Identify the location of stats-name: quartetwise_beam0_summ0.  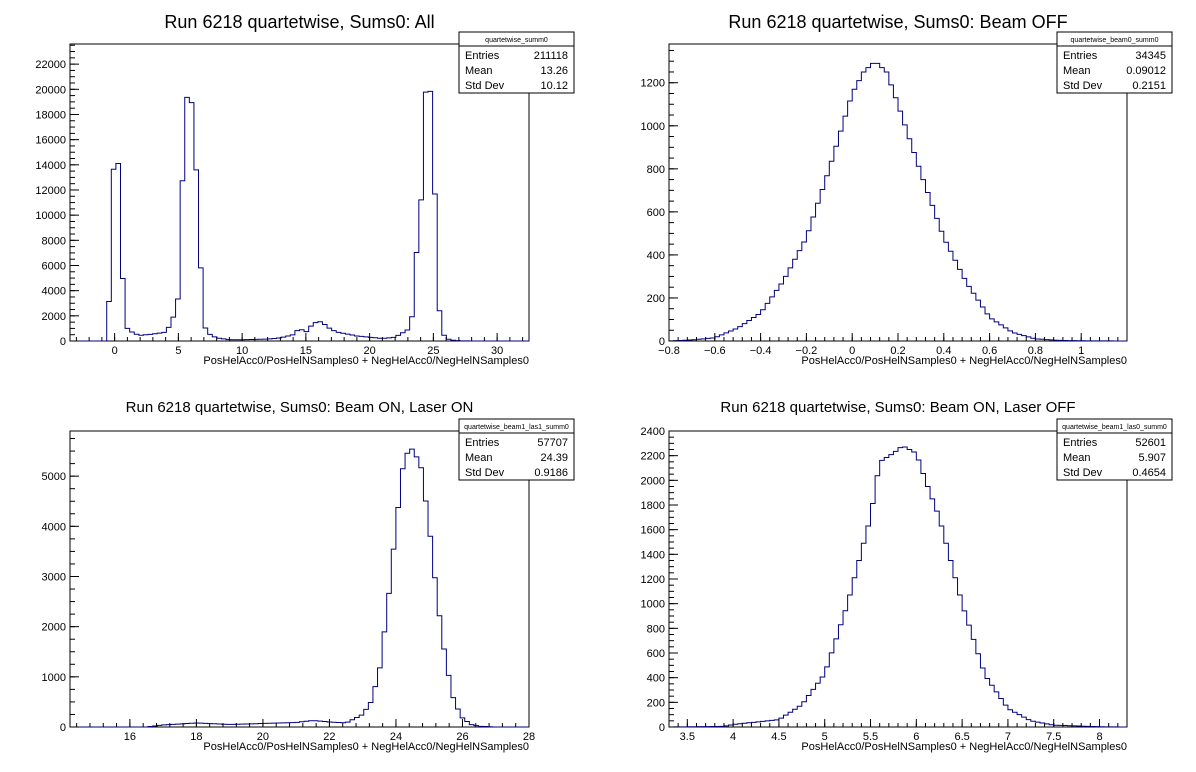
(1115, 40).